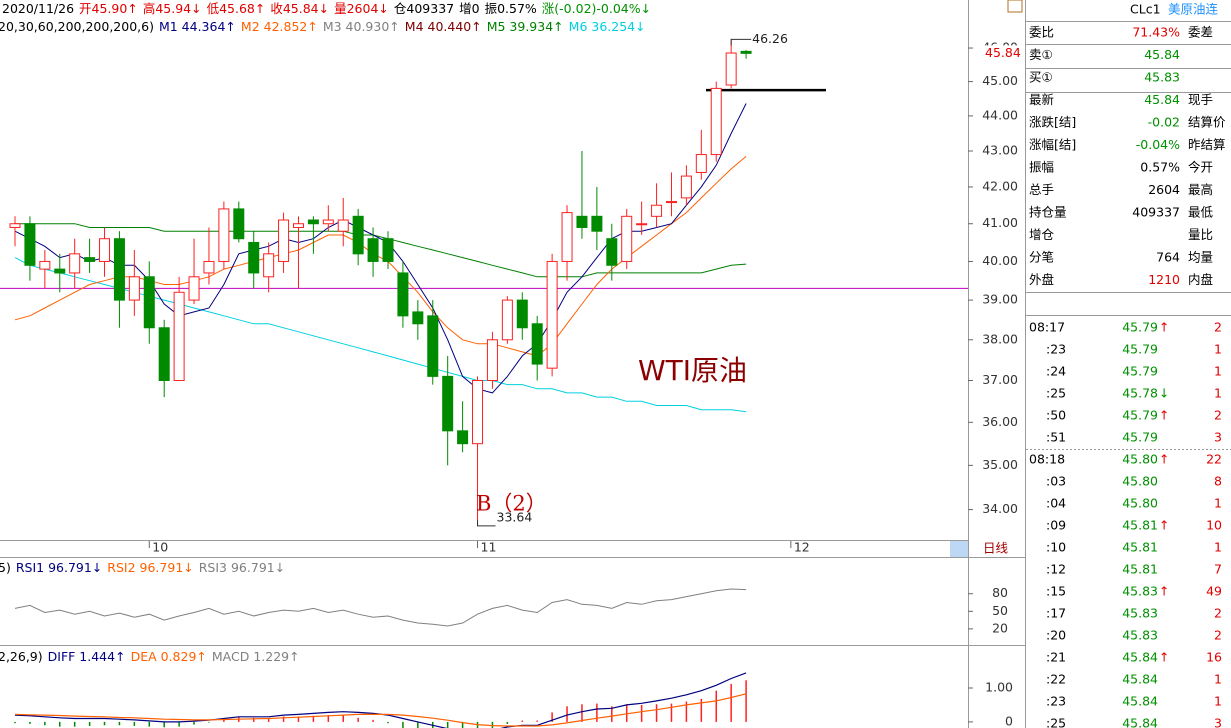  Describe the element at coordinates (1000, 627) in the screenshot. I see `y-tick-label: 20` at that location.